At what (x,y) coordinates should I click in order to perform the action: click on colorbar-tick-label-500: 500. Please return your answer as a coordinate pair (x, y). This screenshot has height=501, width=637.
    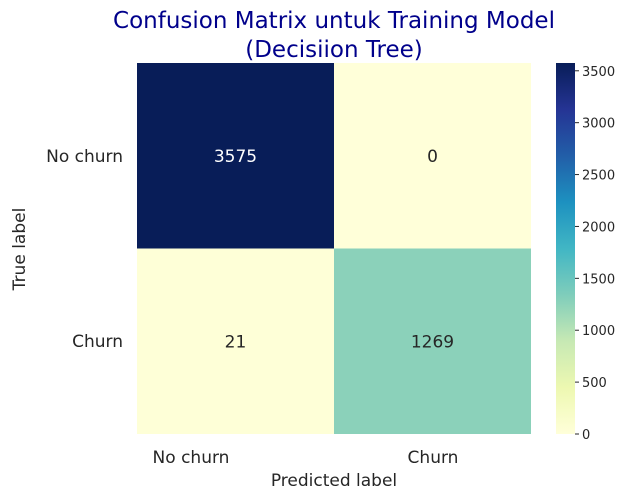
    Looking at the image, I should click on (594, 383).